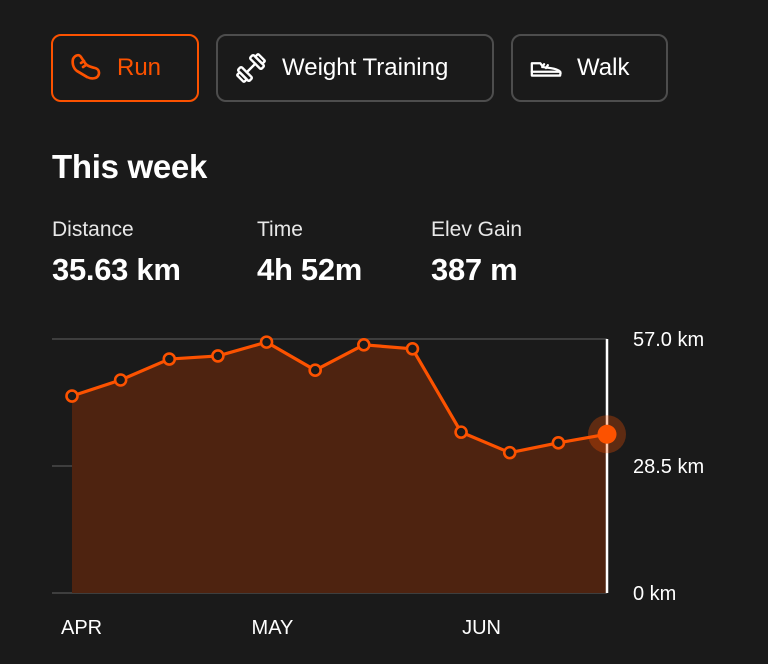 The image size is (768, 664). Describe the element at coordinates (654, 594) in the screenshot. I see `y-tick-label: 0 km` at that location.